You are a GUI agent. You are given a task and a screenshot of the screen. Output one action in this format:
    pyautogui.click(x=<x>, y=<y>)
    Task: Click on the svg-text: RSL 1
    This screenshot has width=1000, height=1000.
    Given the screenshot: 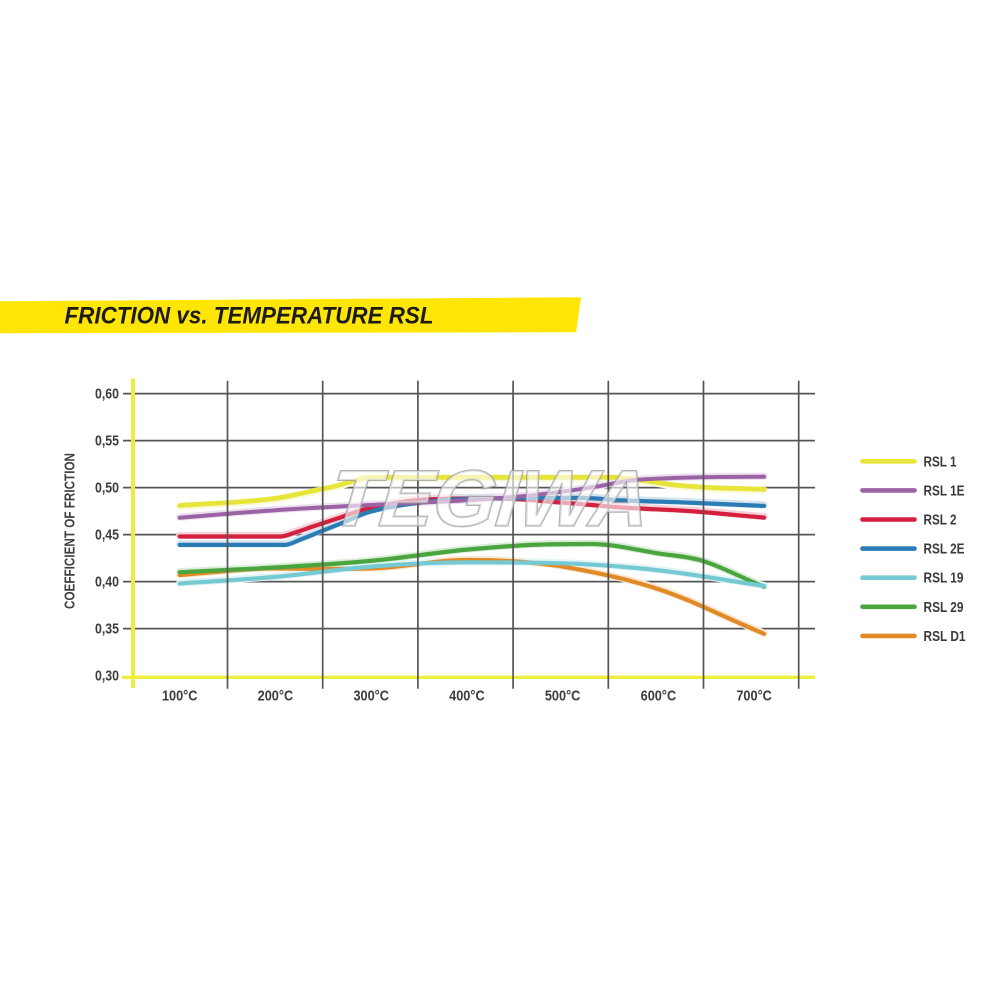 What is the action you would take?
    pyautogui.click(x=940, y=462)
    